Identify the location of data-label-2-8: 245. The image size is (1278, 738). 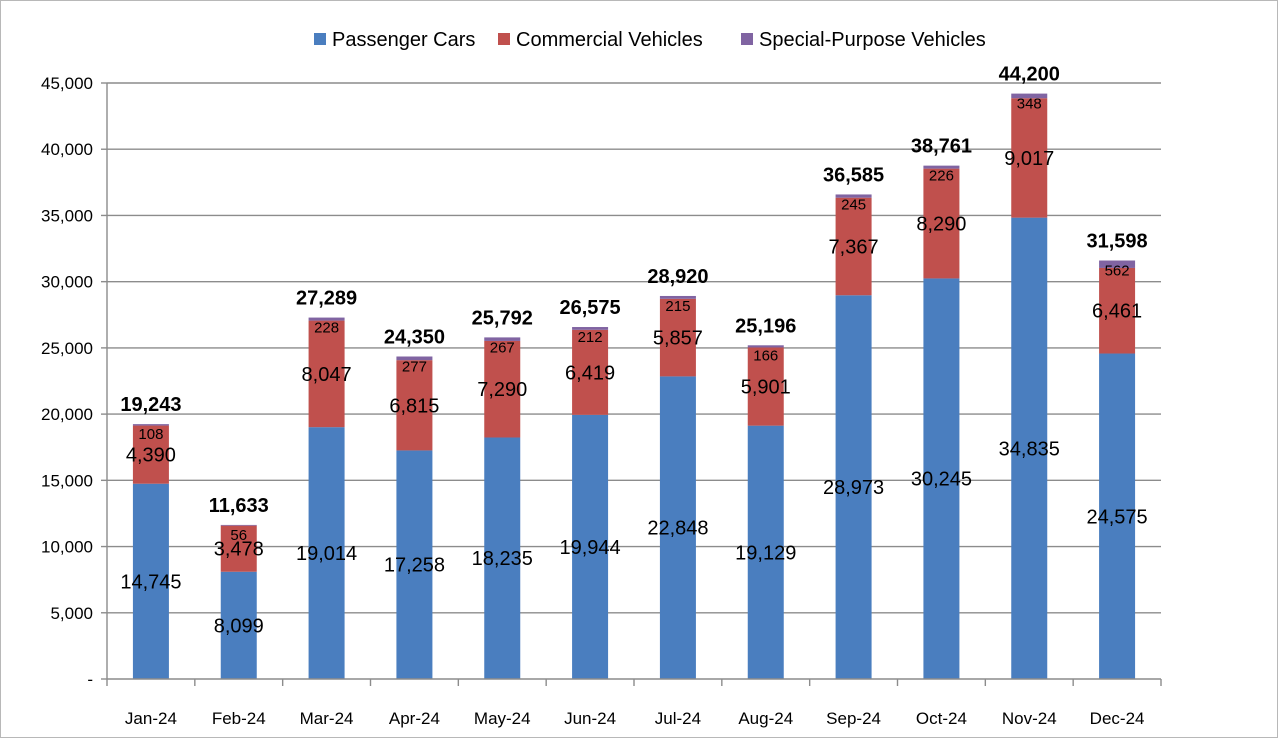
(853, 204).